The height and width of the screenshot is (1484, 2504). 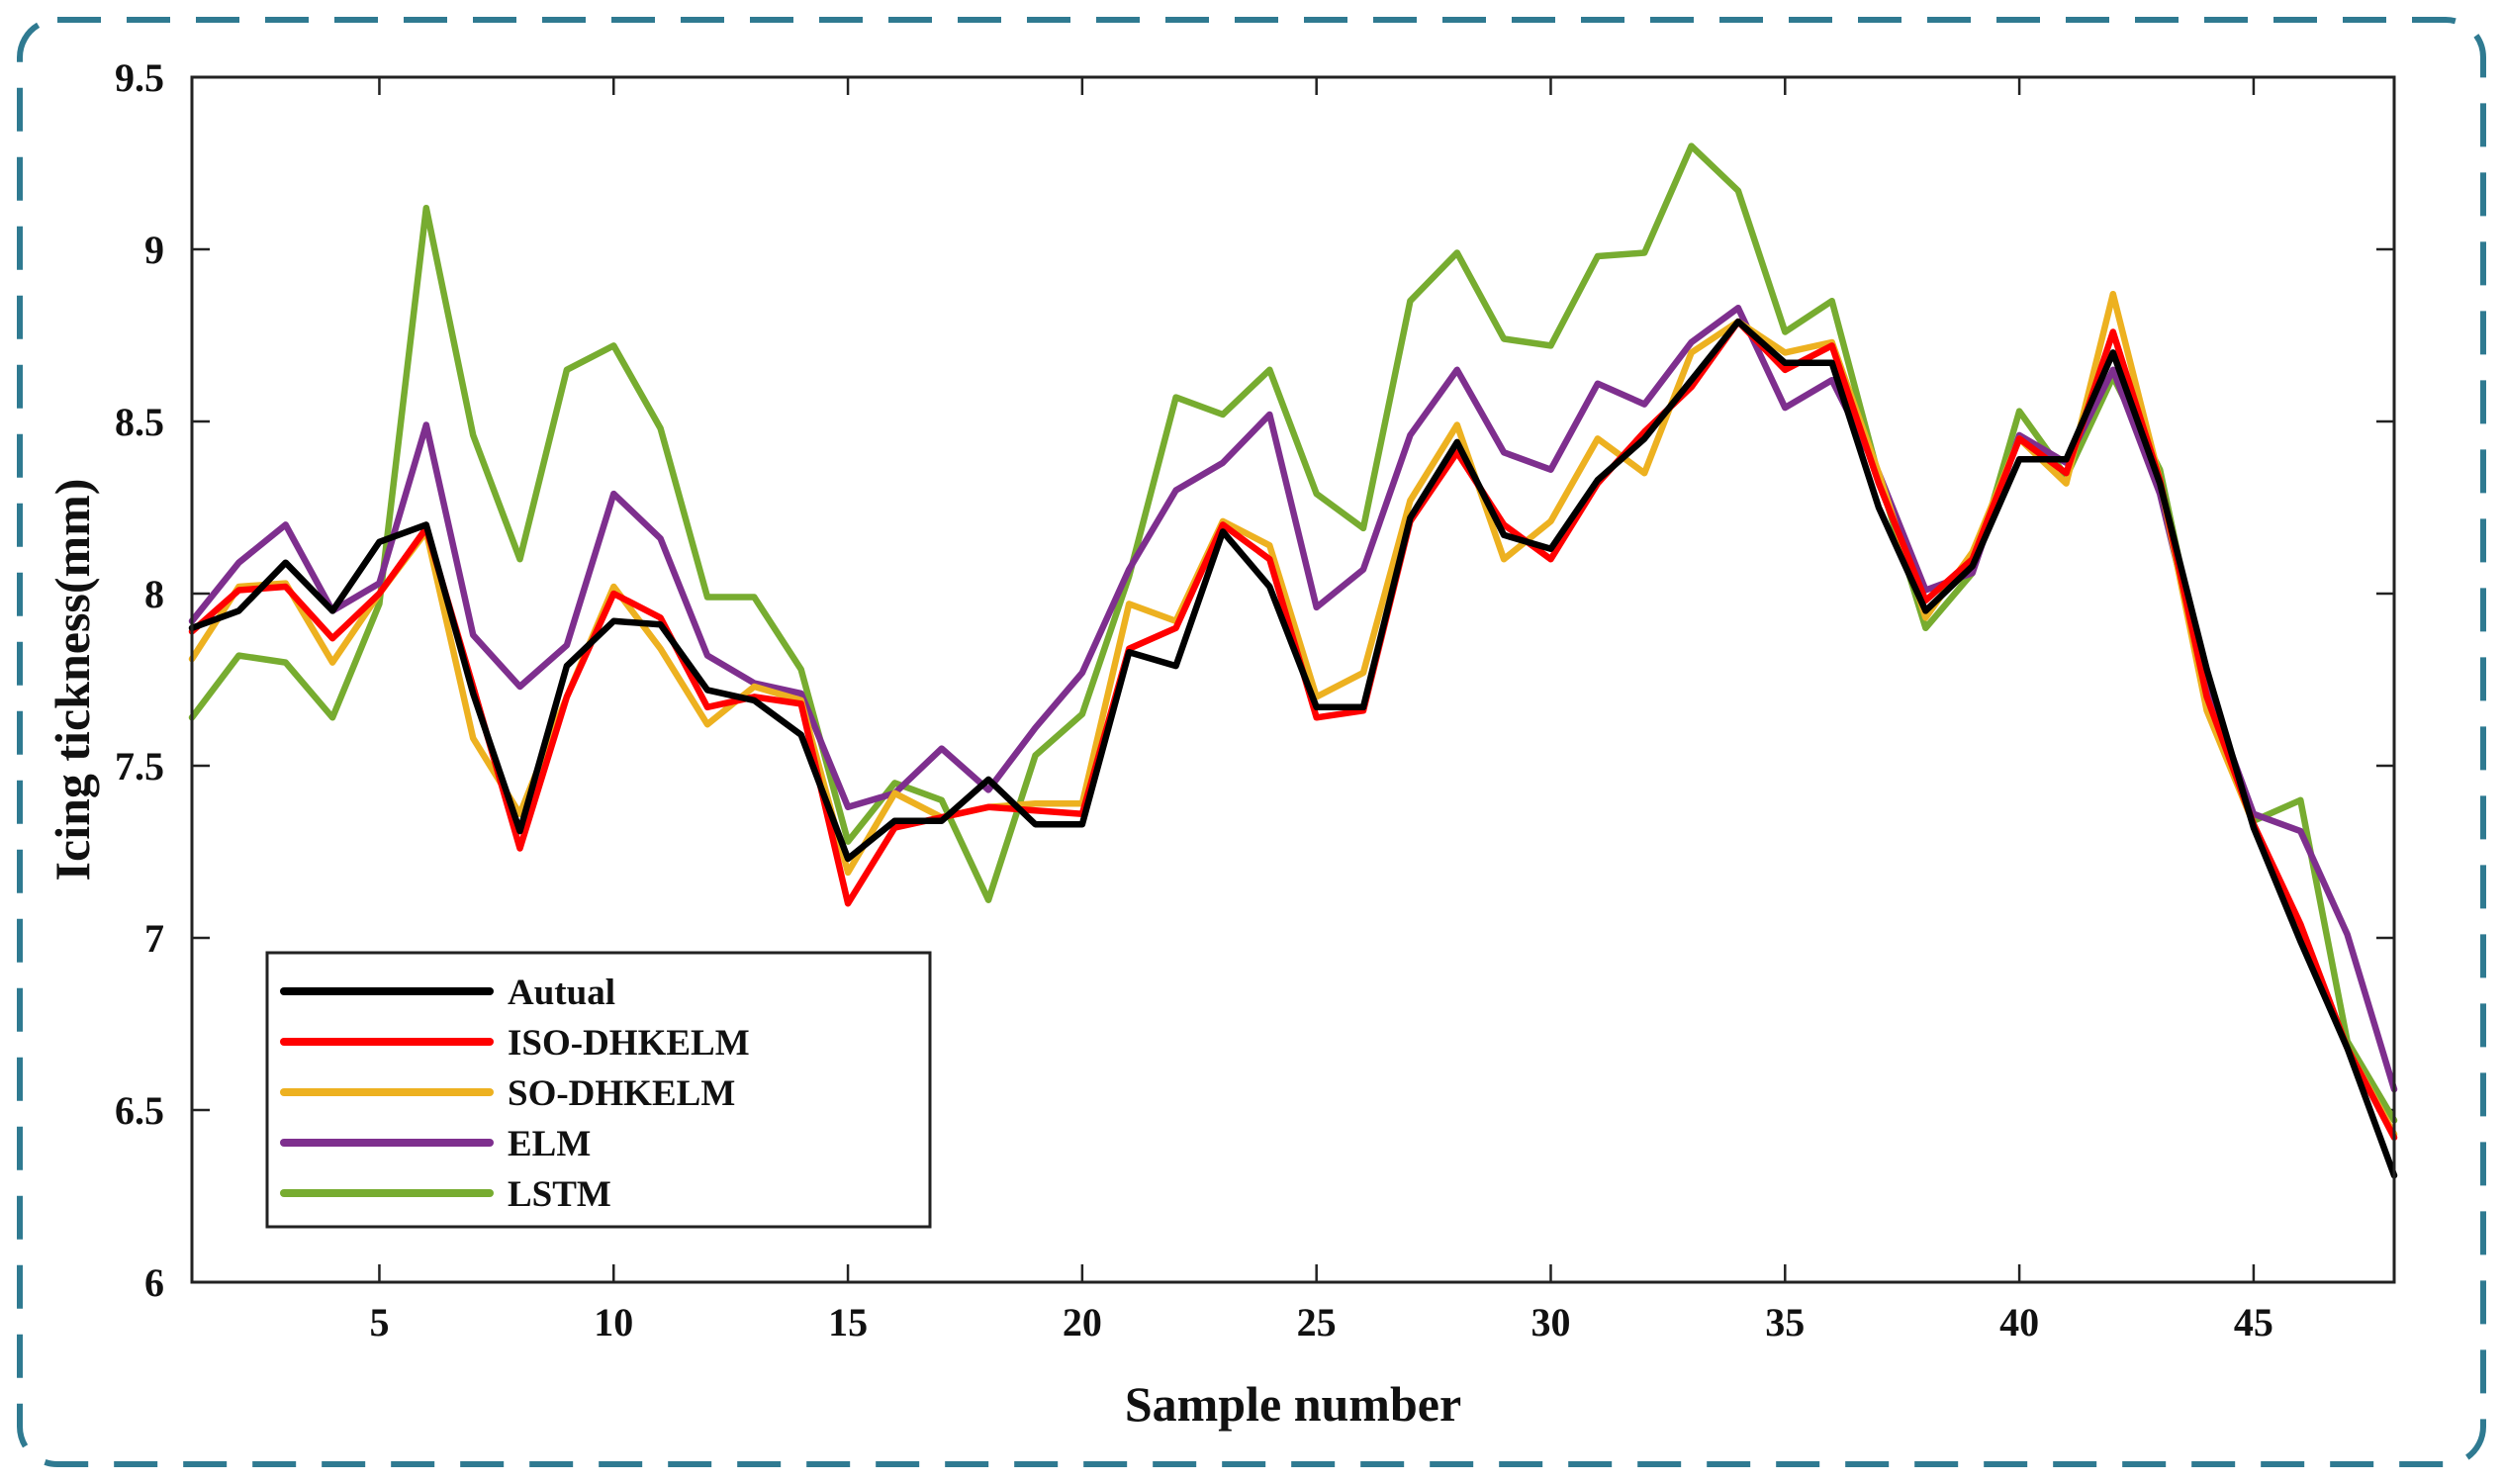 I want to click on x-tick-label: 10, so click(x=613, y=1322).